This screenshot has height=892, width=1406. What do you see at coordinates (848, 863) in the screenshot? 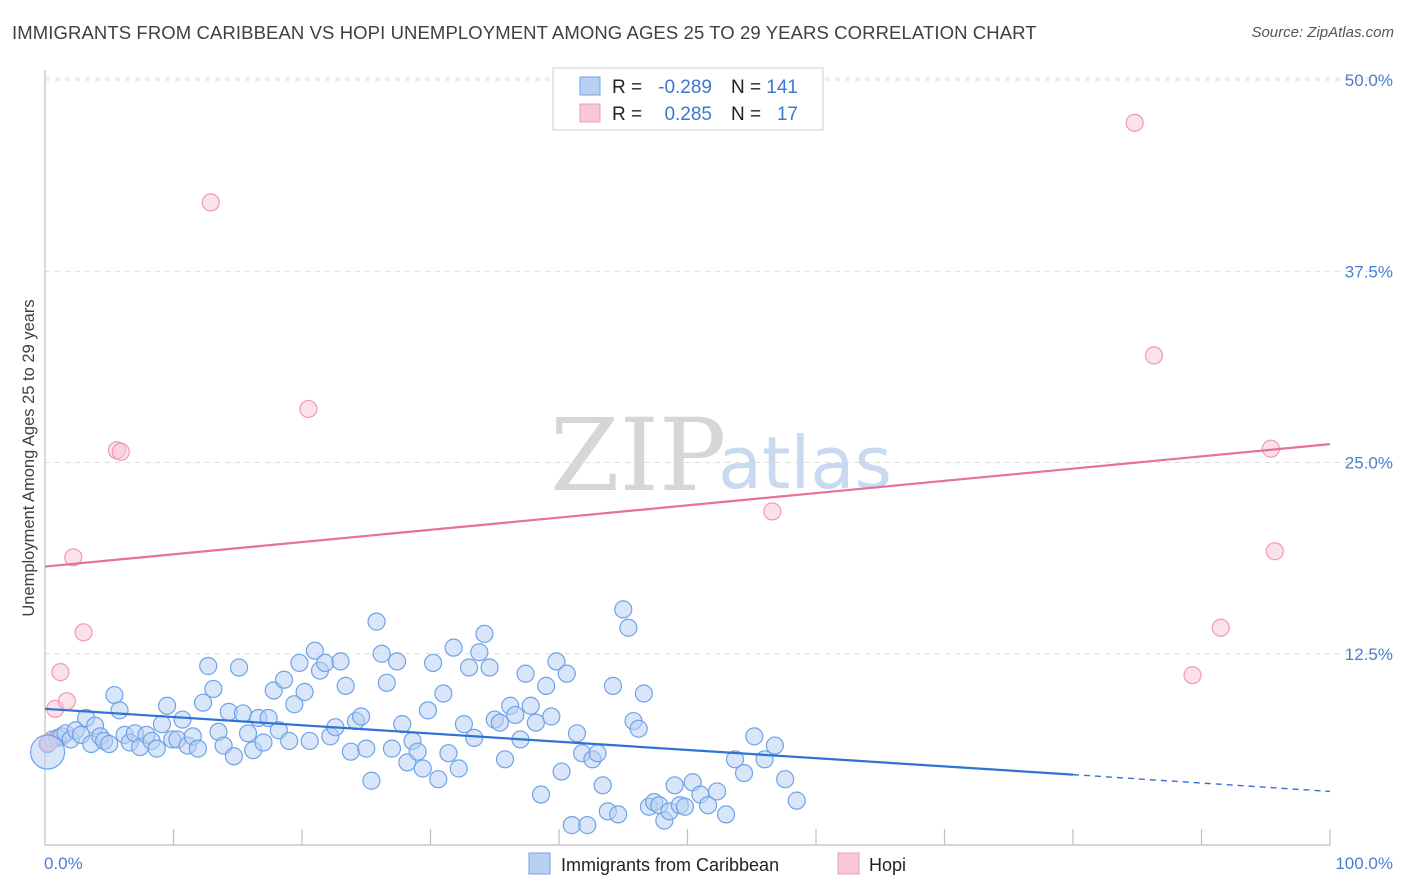
I see `series-legend-swatch-hopi` at bounding box center [848, 863].